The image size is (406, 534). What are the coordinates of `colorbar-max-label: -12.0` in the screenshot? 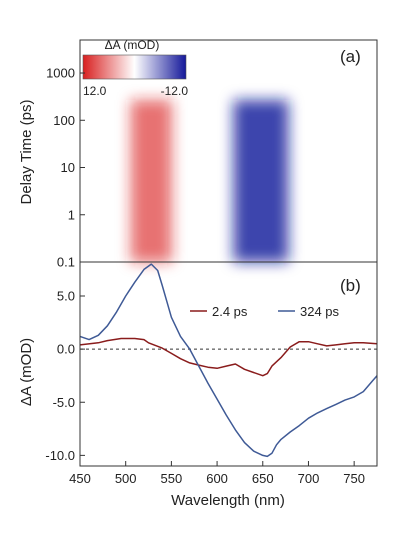 It's located at (175, 91).